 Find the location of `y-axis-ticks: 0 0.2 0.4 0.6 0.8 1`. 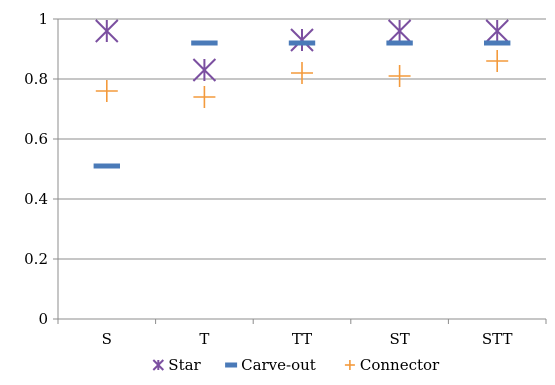

y-axis-ticks: 0 0.2 0.4 0.6 0.8 1 is located at coordinates (36, 169).